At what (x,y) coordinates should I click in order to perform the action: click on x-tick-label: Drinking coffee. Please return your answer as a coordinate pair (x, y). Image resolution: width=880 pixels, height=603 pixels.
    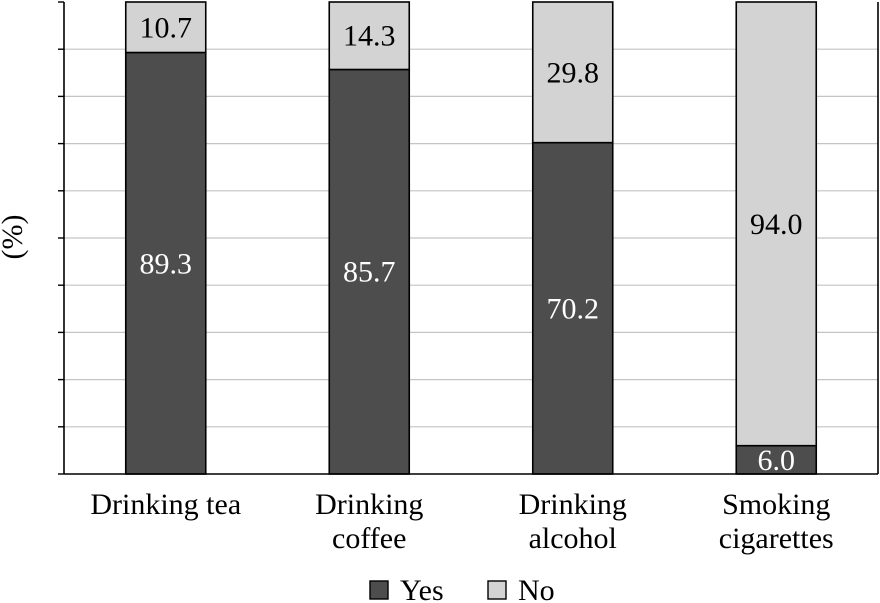
    Looking at the image, I should click on (369, 521).